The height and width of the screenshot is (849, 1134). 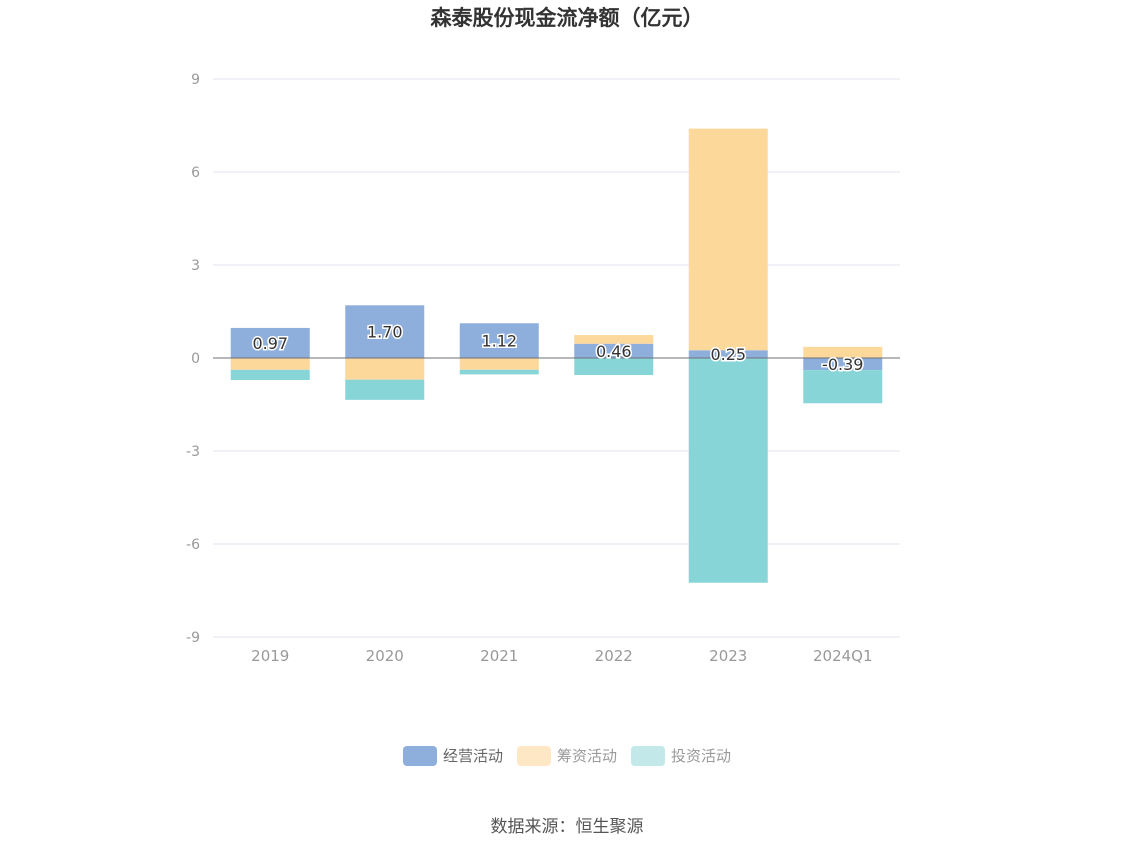 What do you see at coordinates (728, 656) in the screenshot?
I see `x-tick-label: 2023` at bounding box center [728, 656].